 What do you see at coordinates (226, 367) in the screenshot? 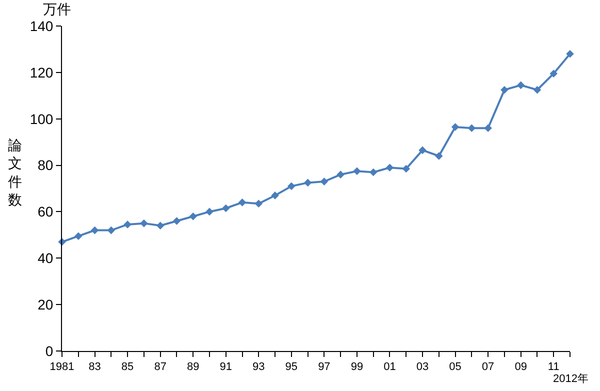
I see `x-tick-label: 91` at bounding box center [226, 367].